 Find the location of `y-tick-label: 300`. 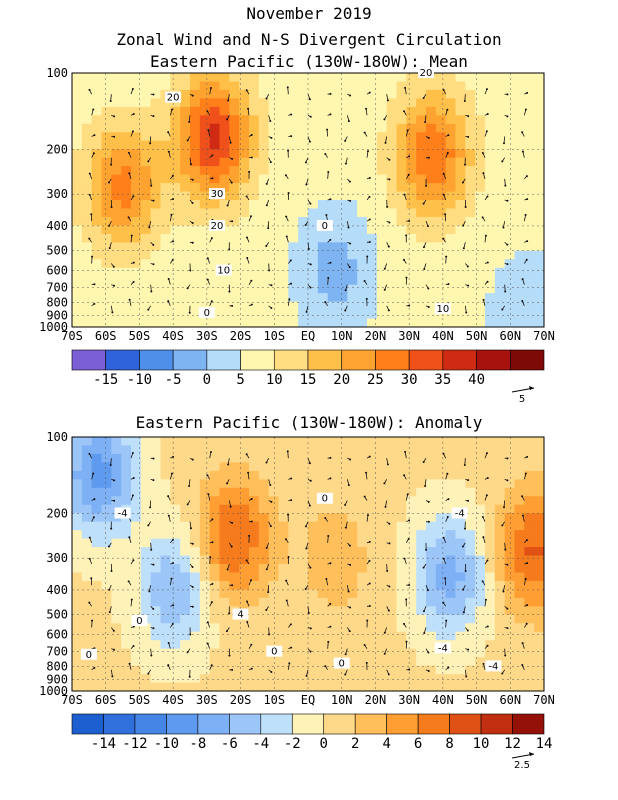

y-tick-label: 300 is located at coordinates (57, 194).